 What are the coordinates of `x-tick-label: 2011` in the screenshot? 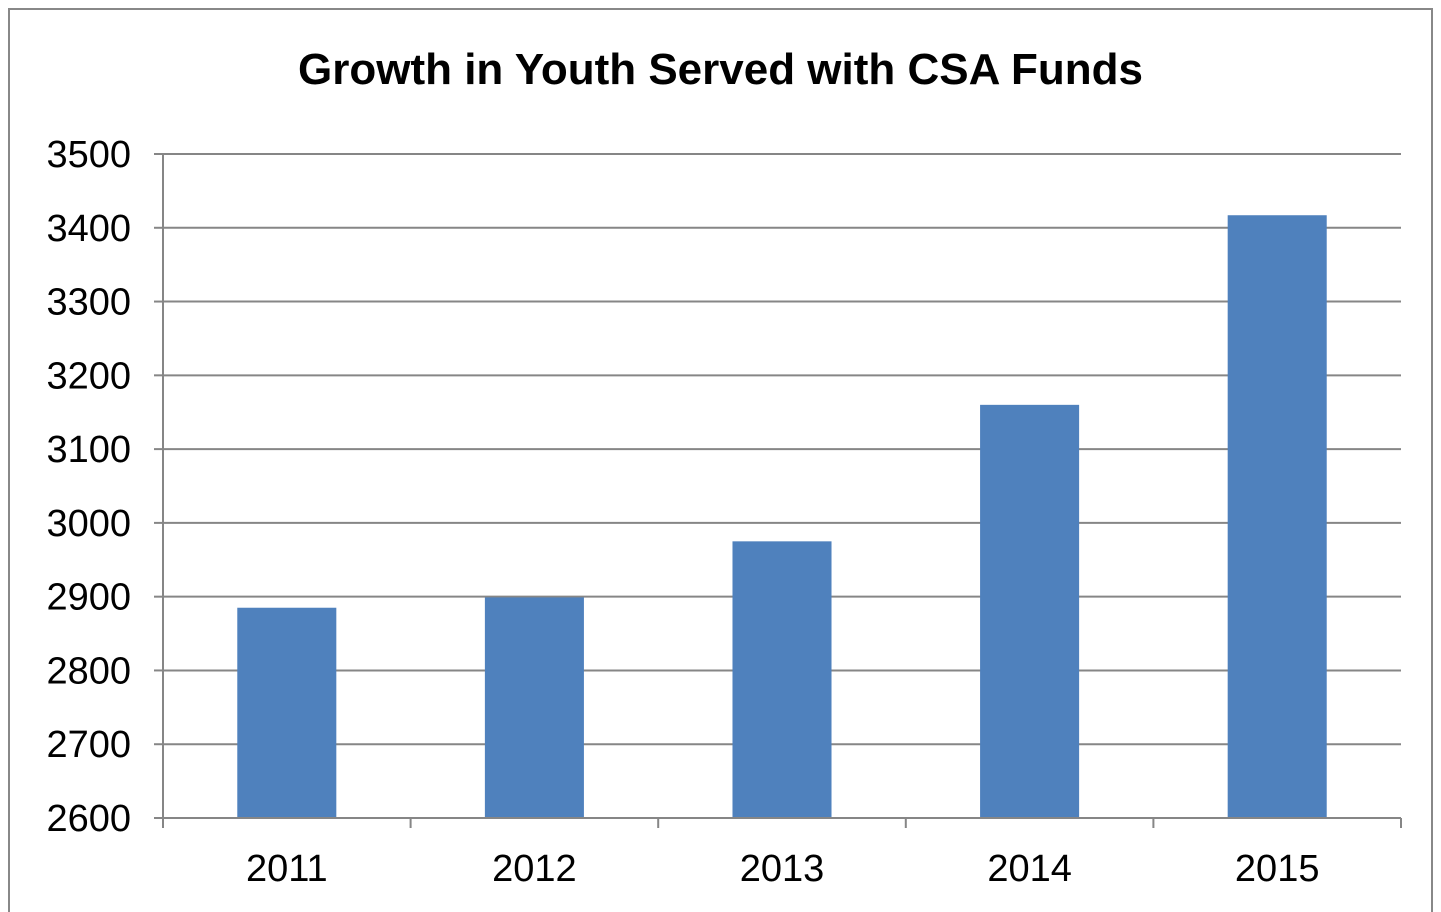 It's located at (287, 869).